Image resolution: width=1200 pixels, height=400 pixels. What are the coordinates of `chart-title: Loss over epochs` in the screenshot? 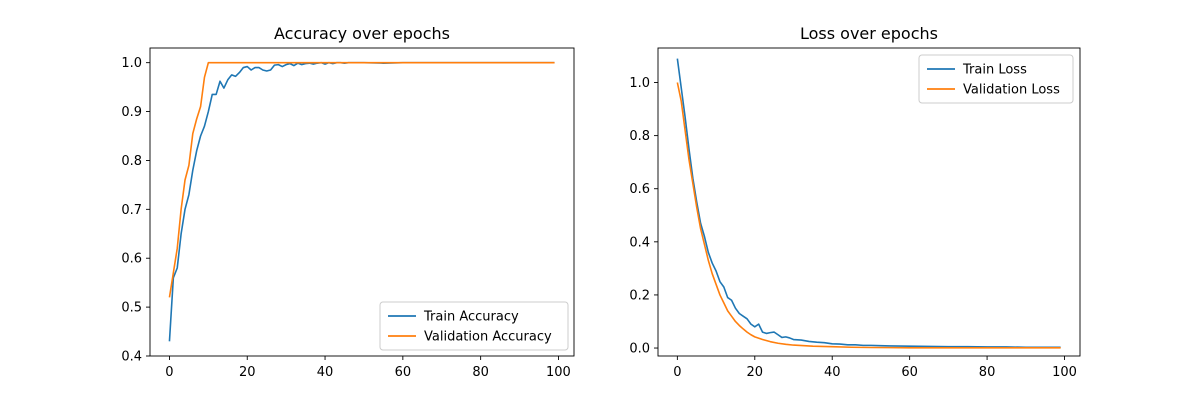 It's located at (869, 33).